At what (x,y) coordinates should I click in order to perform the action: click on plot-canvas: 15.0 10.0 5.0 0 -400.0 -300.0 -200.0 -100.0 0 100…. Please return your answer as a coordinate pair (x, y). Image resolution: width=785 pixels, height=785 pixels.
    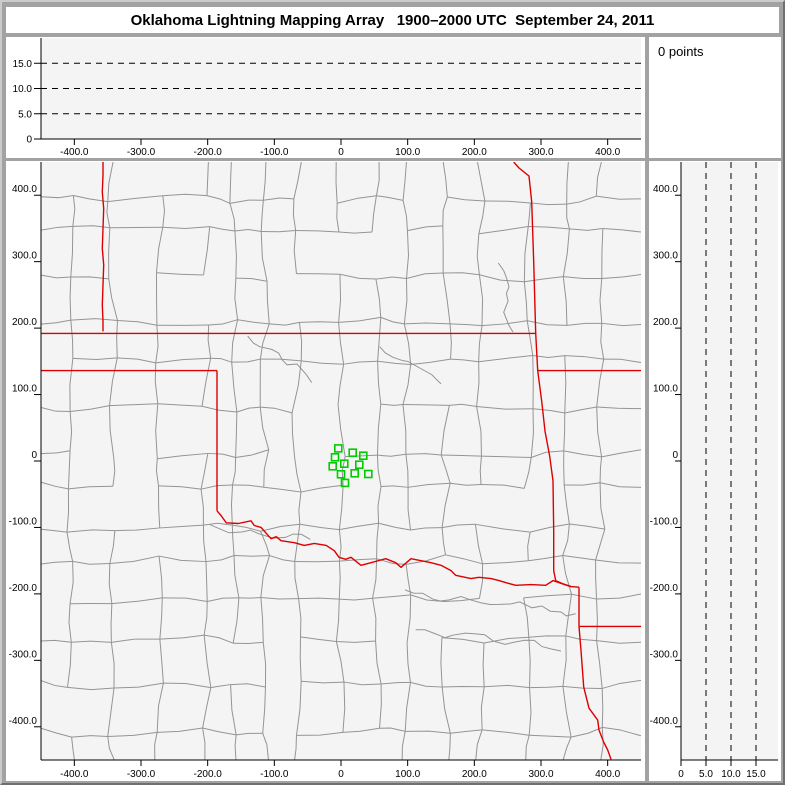
    Looking at the image, I should click on (327, 98).